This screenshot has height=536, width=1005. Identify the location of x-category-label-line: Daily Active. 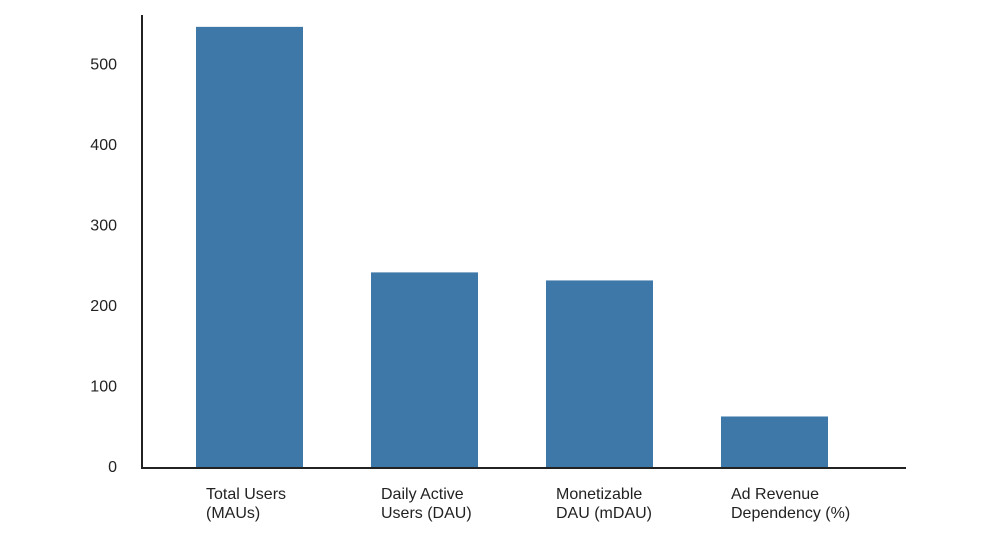
(422, 494).